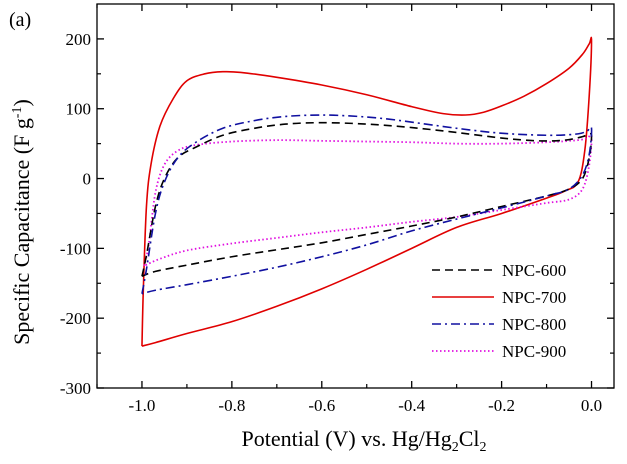 The image size is (627, 464). Describe the element at coordinates (411, 405) in the screenshot. I see `x-tick-label: -0.4` at that location.